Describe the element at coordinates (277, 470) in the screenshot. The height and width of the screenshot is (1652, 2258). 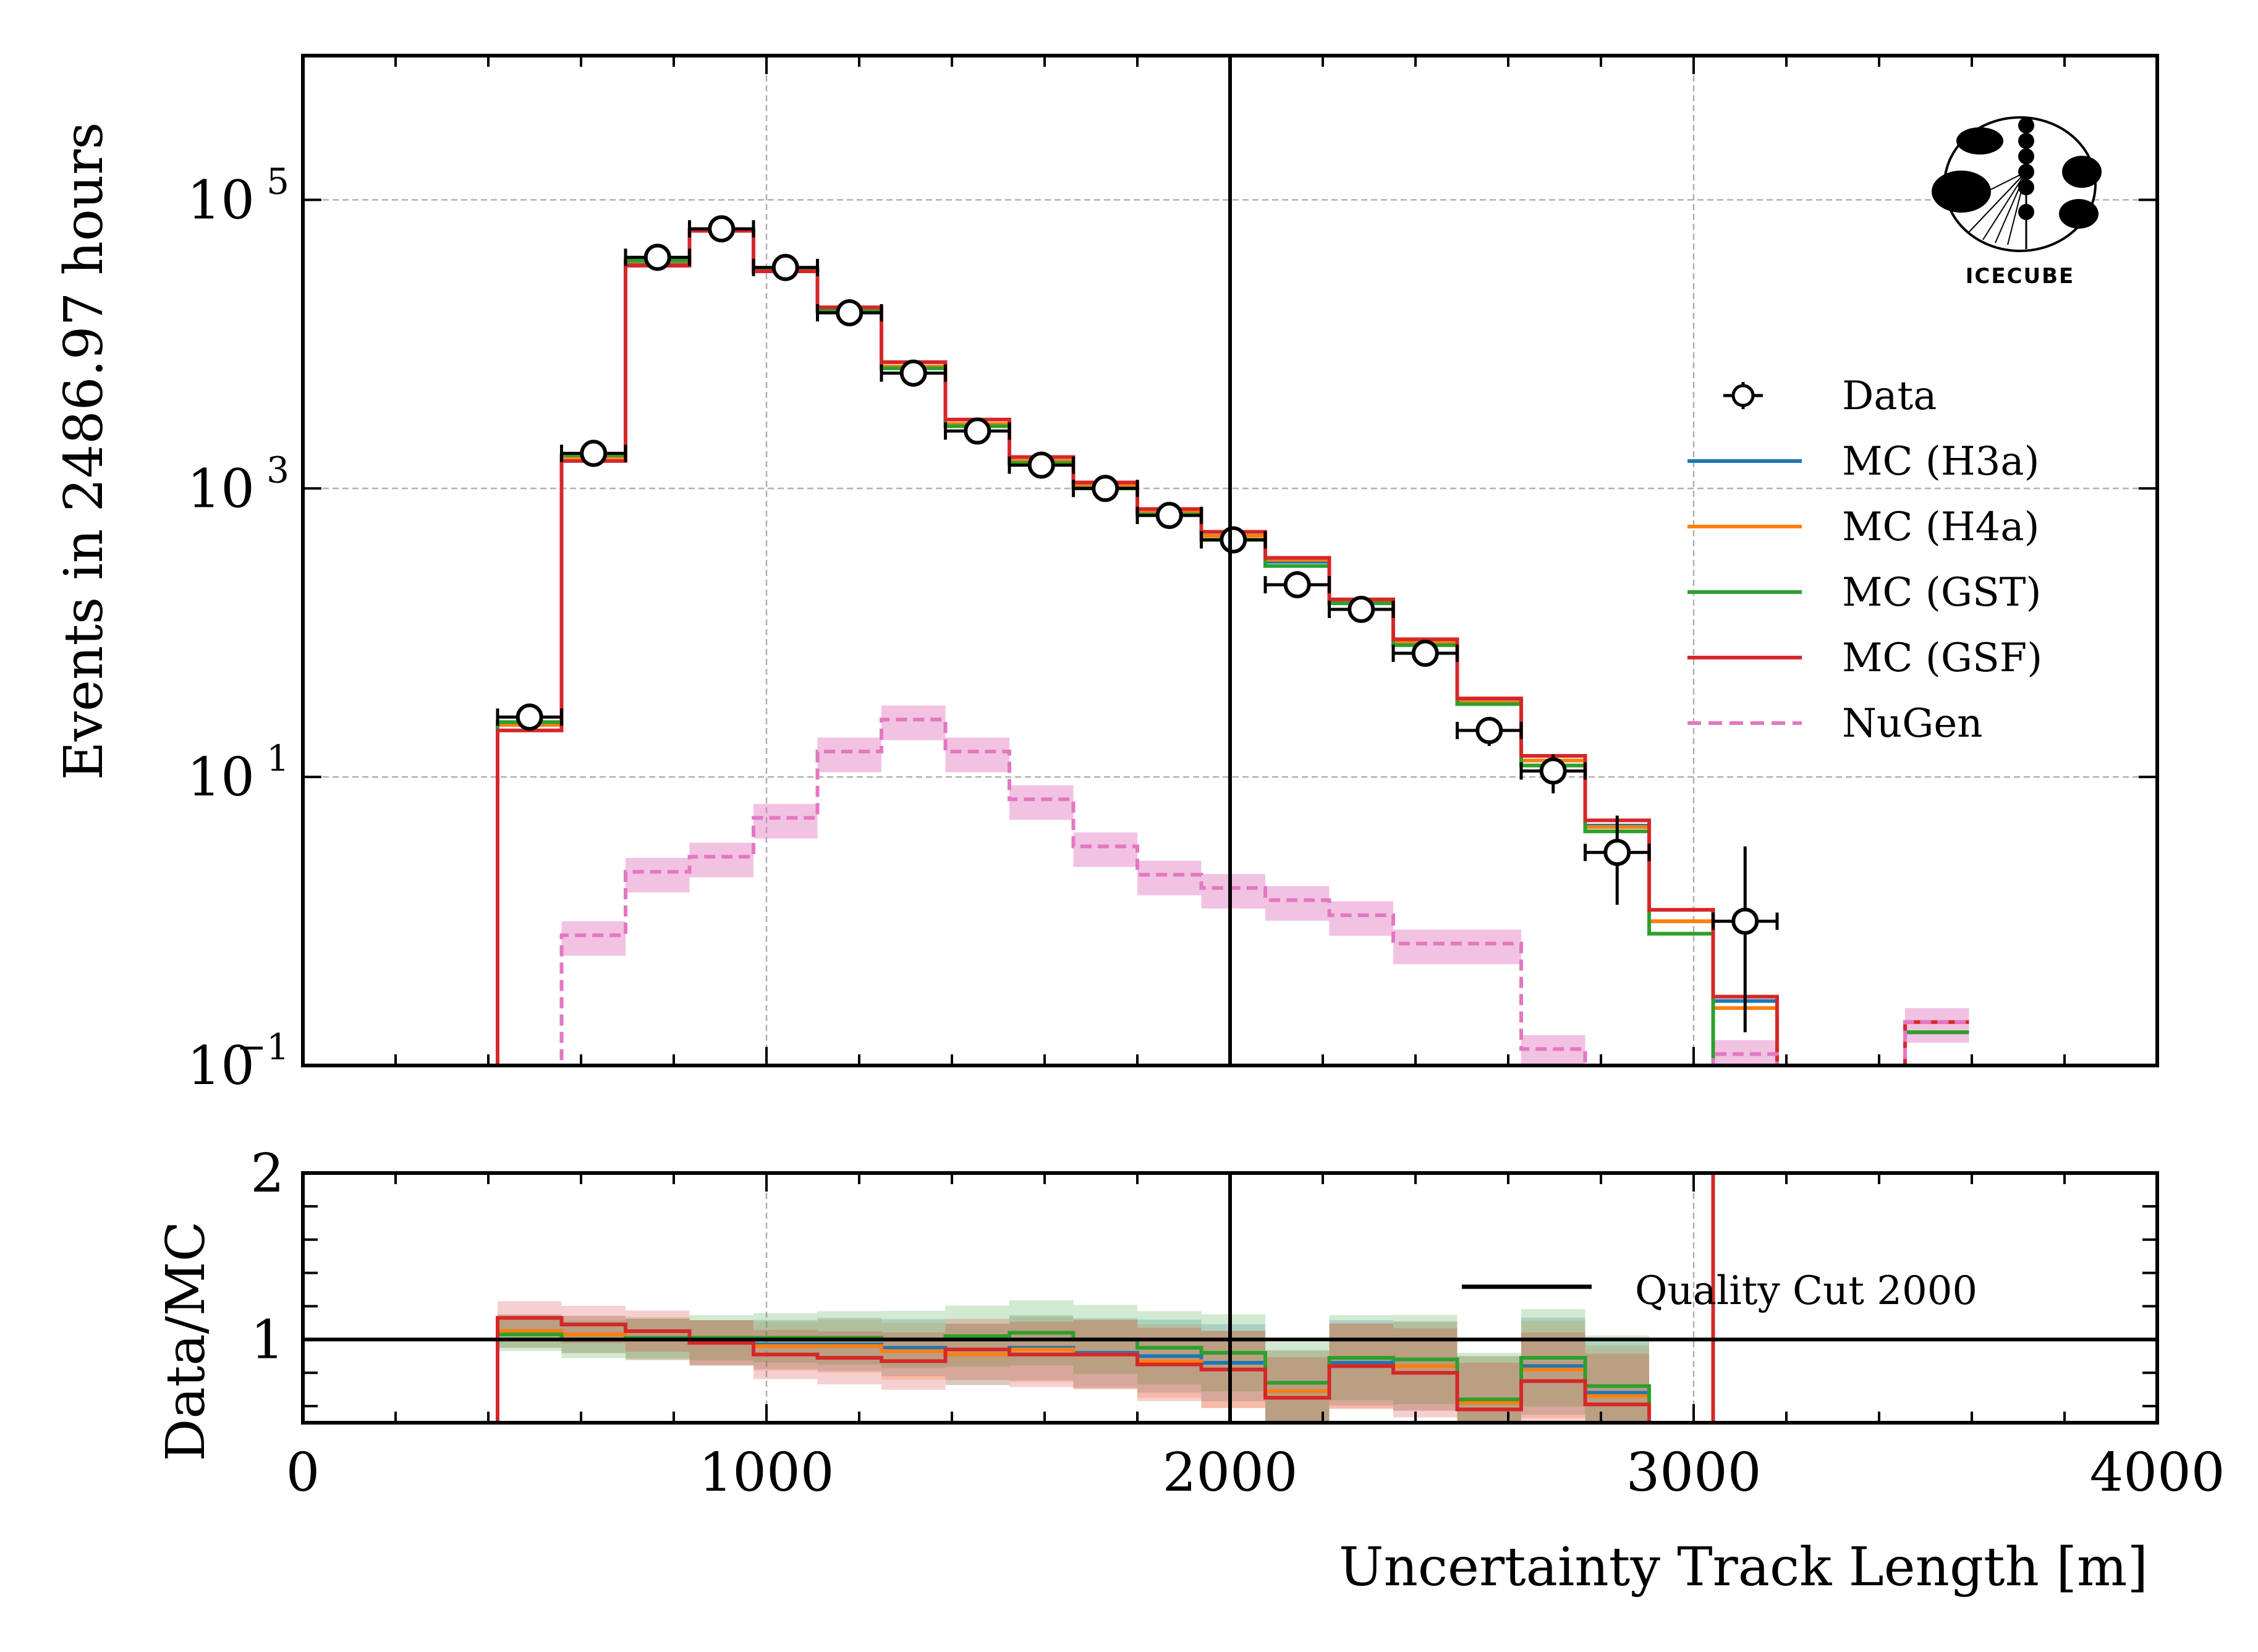
I see `y-tick-exponent: 3` at that location.